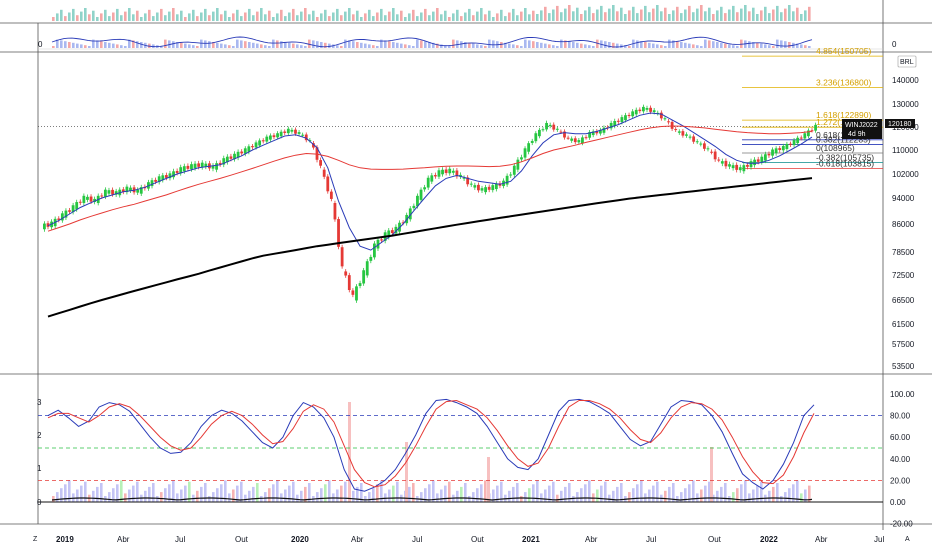  Describe the element at coordinates (905, 150) in the screenshot. I see `price-tick-label: 110000` at that location.